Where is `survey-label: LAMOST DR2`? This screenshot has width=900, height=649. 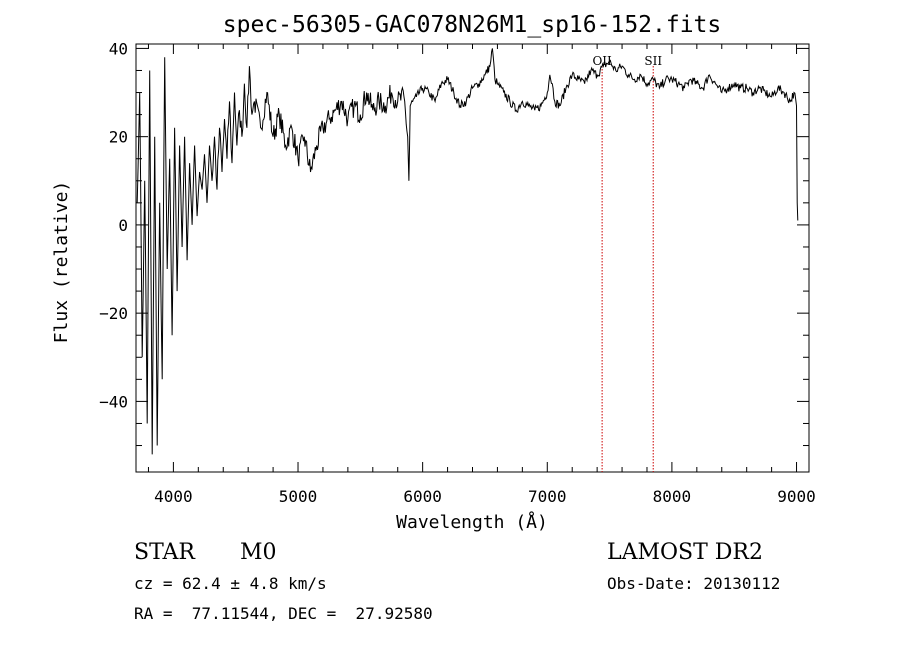 survey-label: LAMOST DR2 is located at coordinates (685, 552).